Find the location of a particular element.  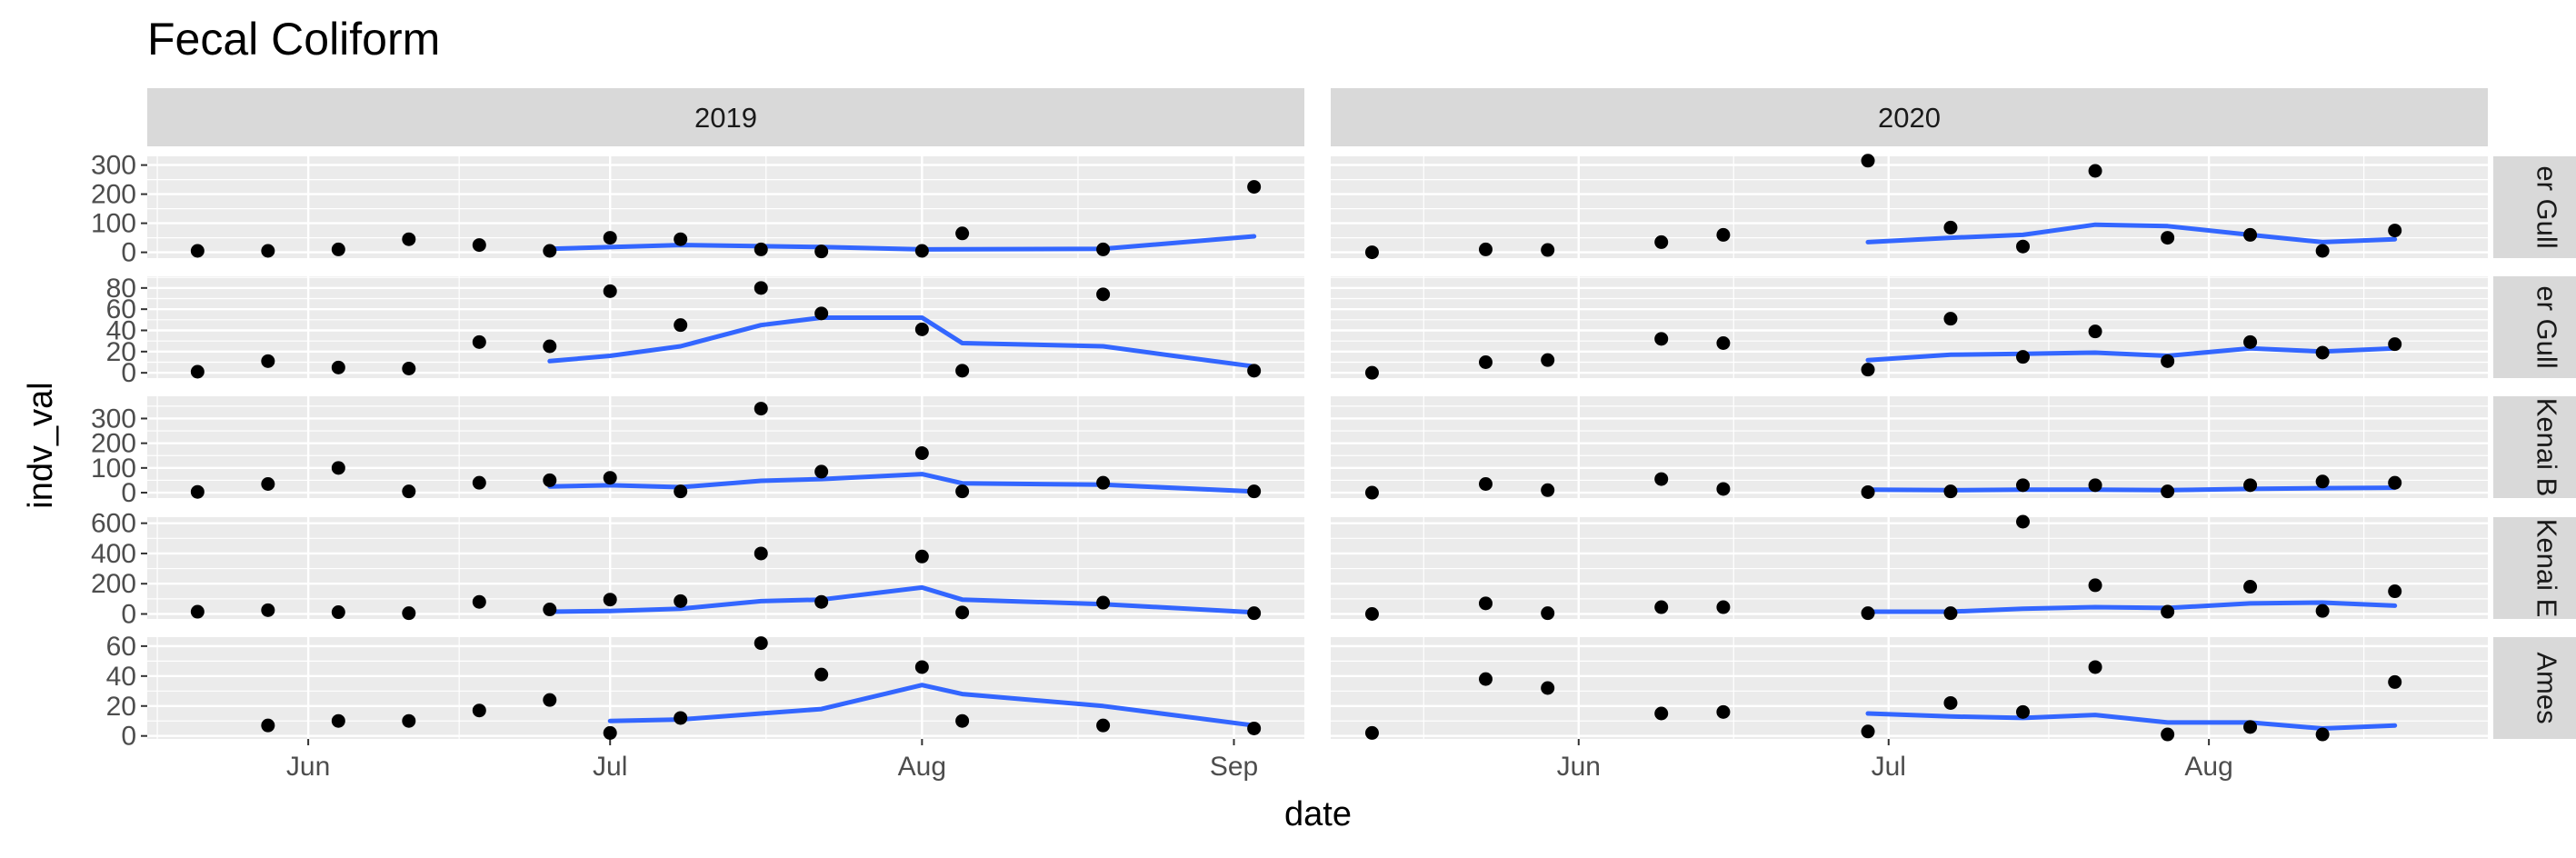

y-tick-label: 100 is located at coordinates (113, 224).